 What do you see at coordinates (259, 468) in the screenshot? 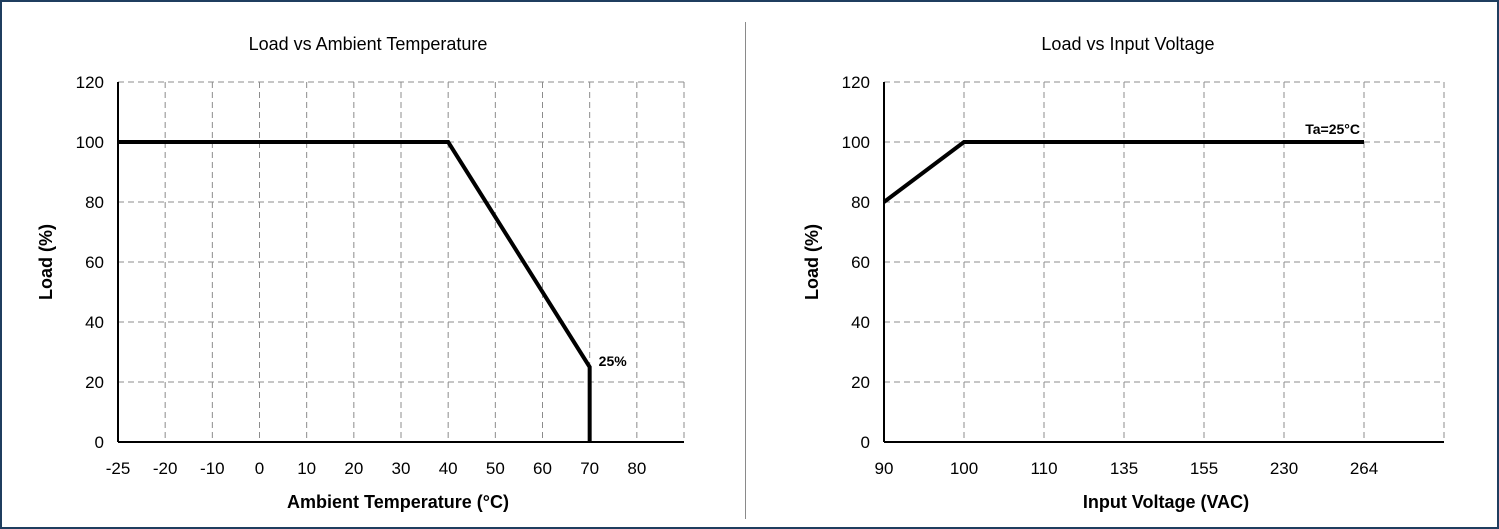
I see `x-tick-label: 0` at bounding box center [259, 468].